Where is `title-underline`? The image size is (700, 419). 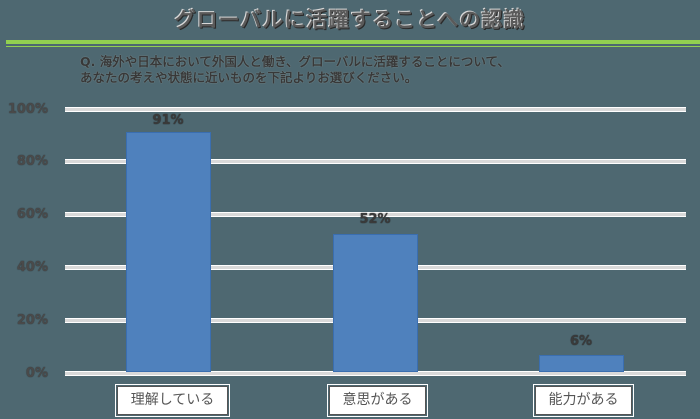
title-underline is located at coordinates (353, 42).